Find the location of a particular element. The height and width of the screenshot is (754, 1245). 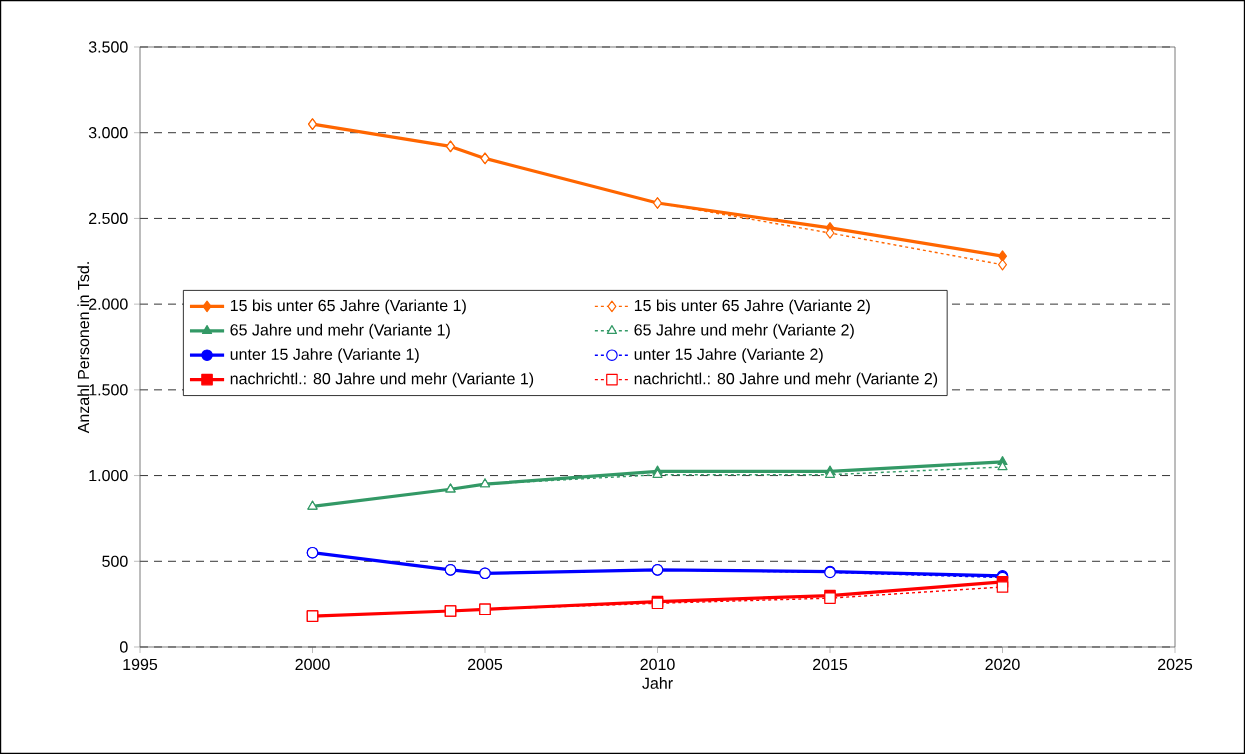

x-tick-label: 2020 is located at coordinates (1002, 664).